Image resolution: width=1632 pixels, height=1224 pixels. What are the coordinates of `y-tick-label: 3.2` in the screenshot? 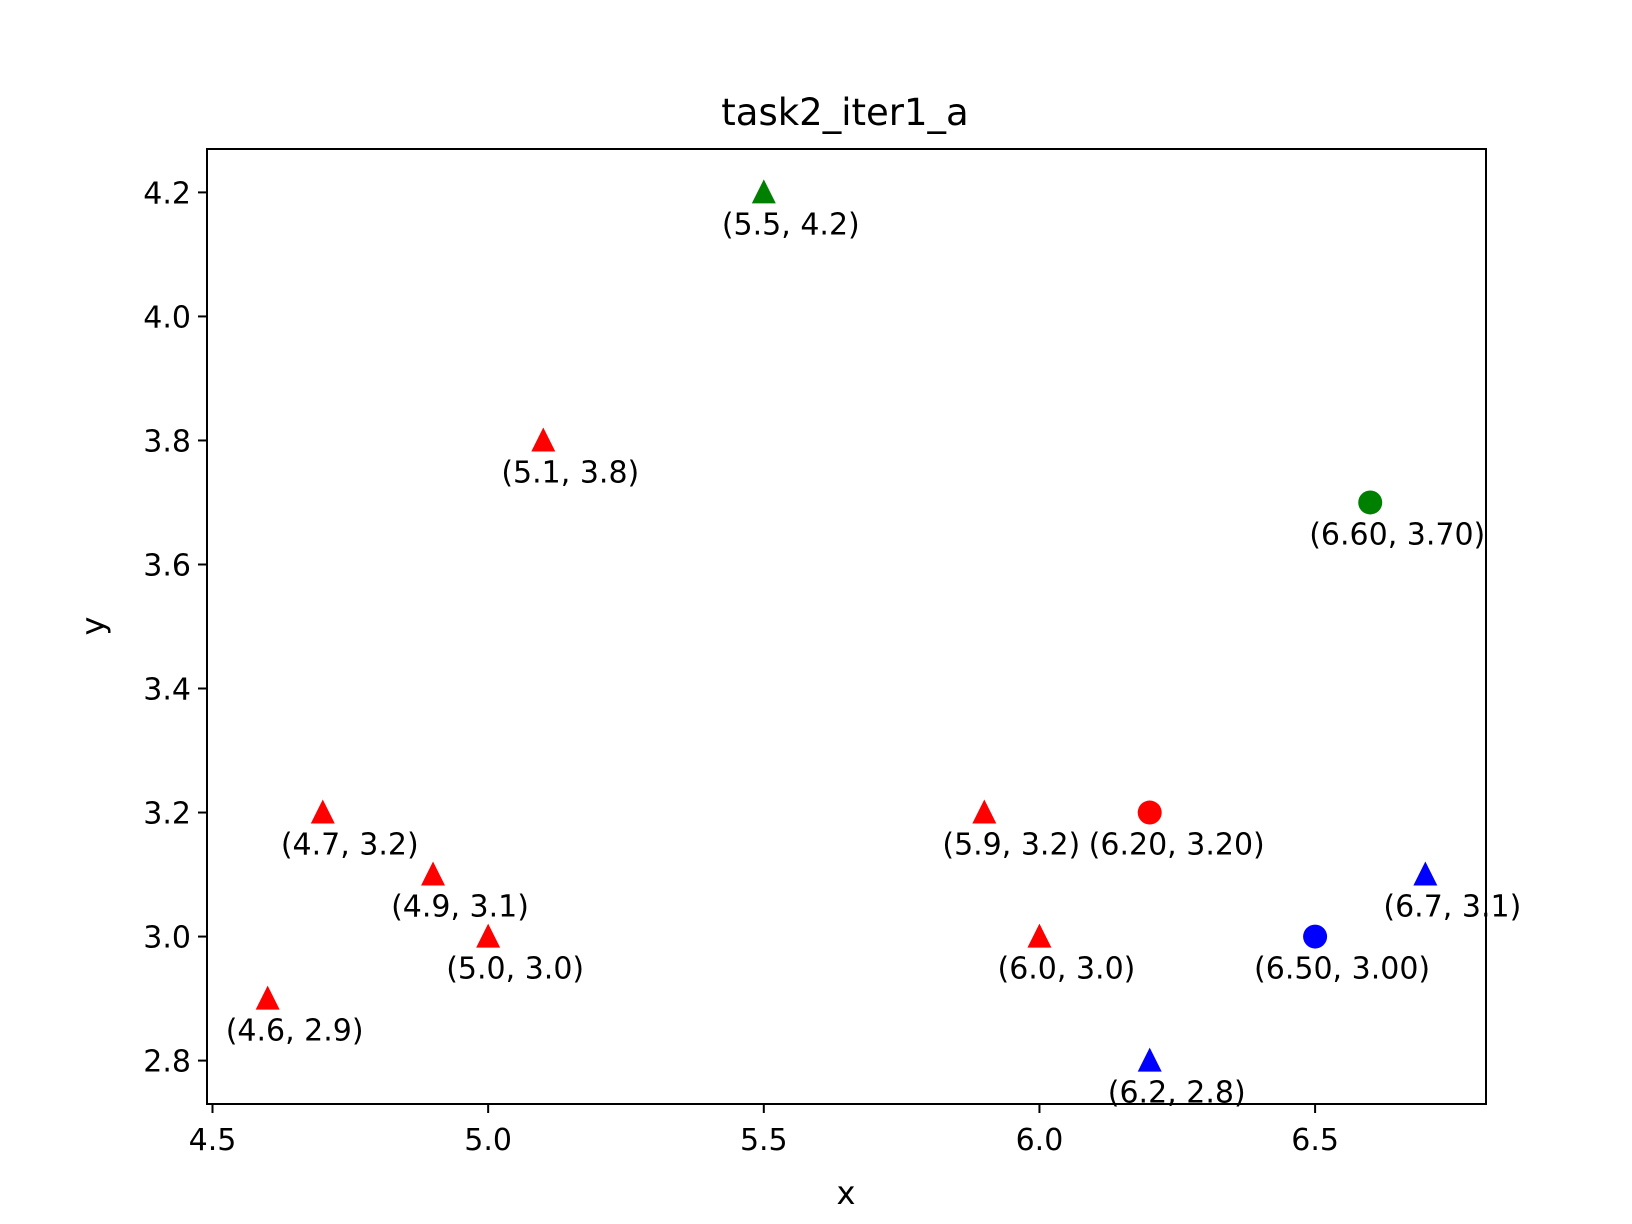 It's located at (167, 814).